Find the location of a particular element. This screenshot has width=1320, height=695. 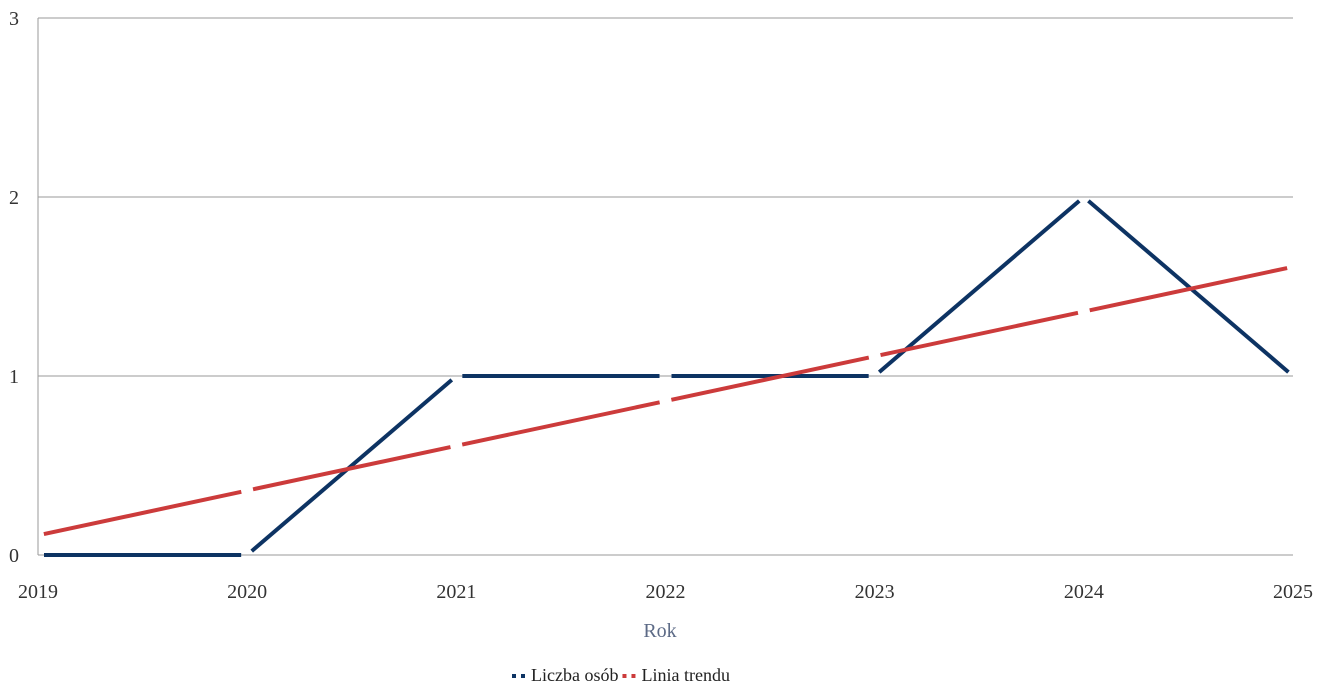

y-tick-label: 1 is located at coordinates (14, 377).